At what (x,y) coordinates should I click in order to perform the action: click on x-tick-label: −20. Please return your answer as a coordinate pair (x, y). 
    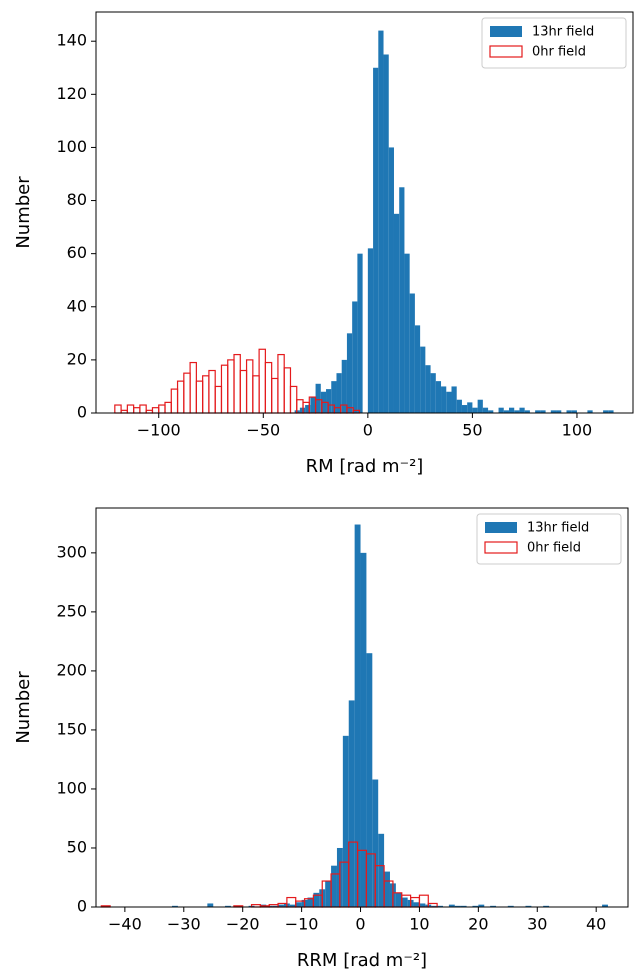
    Looking at the image, I should click on (243, 924).